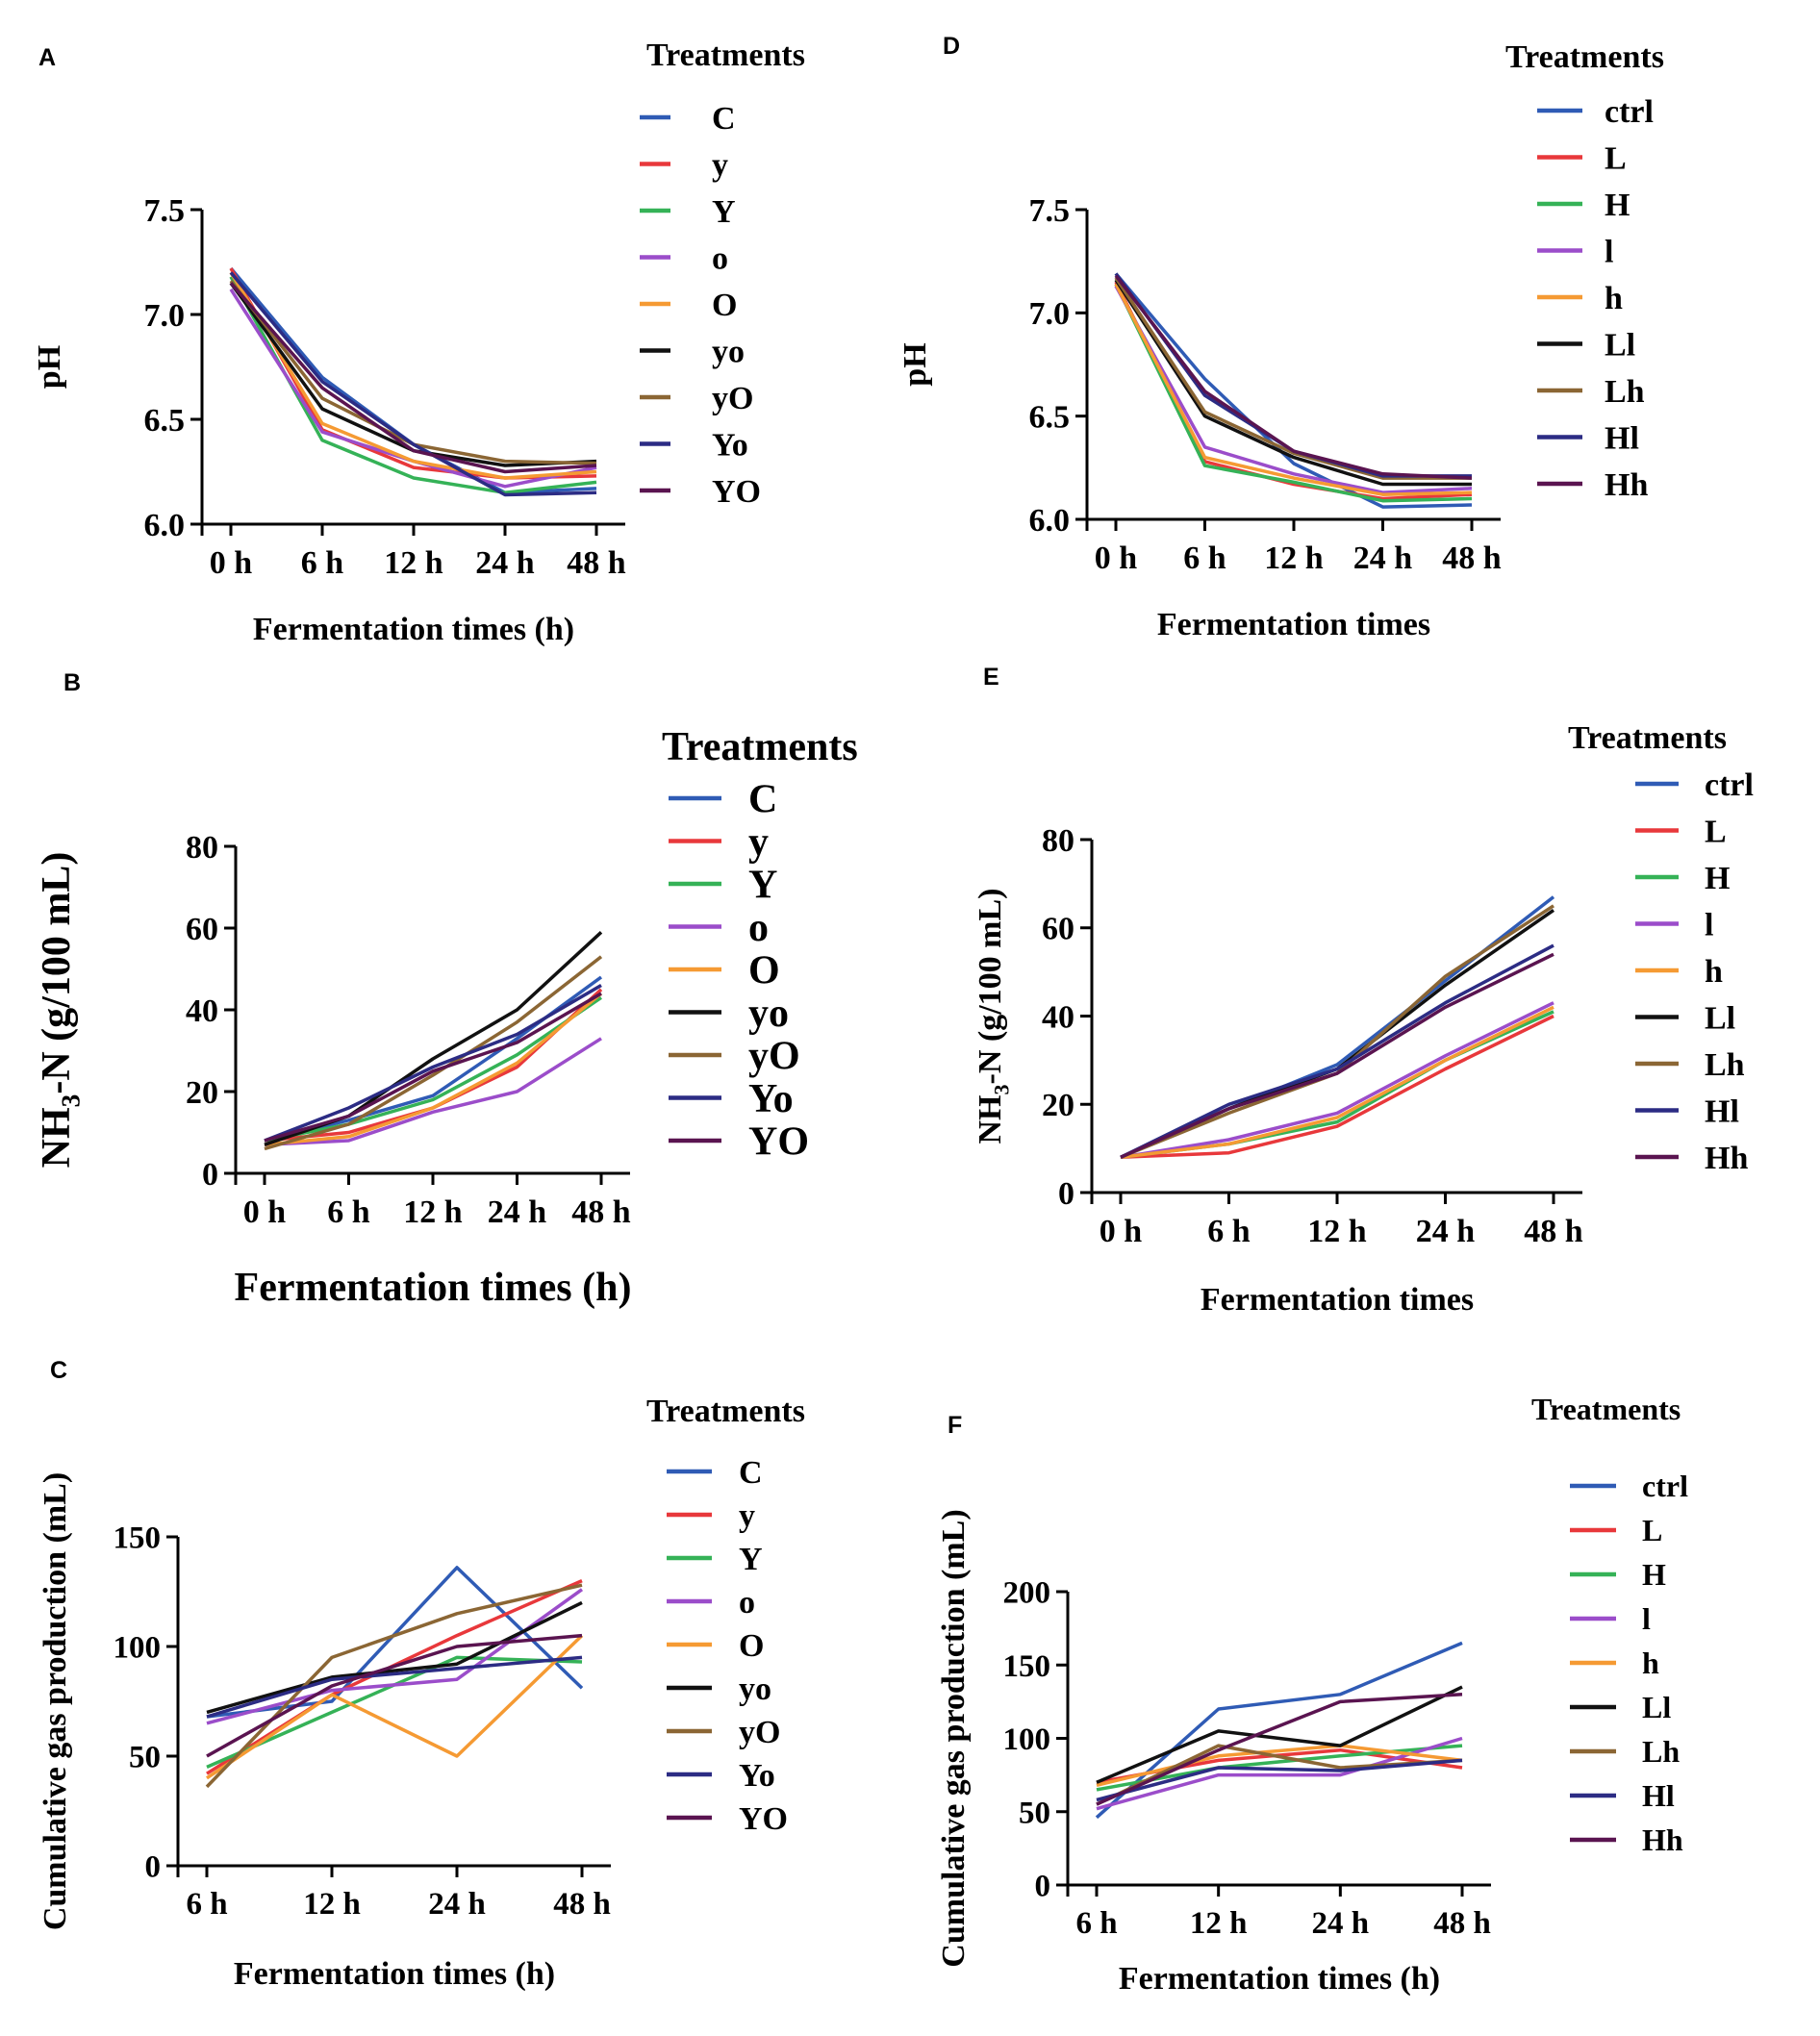 The height and width of the screenshot is (2036, 1820). Describe the element at coordinates (1027, 1666) in the screenshot. I see `y-tick-label: 150` at that location.